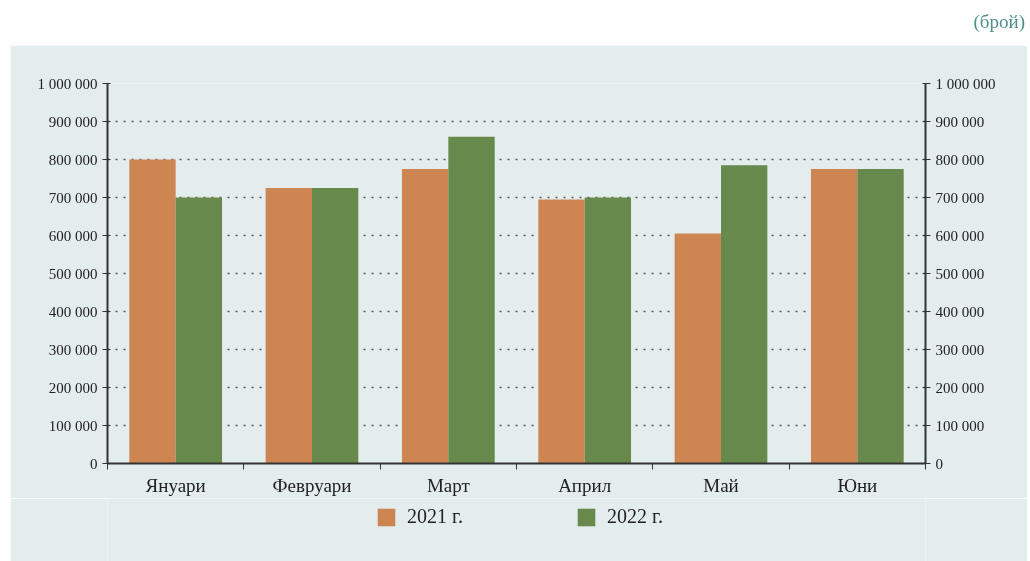 The width and height of the screenshot is (1030, 561). I want to click on y-tick-label: 200 000, so click(73, 387).